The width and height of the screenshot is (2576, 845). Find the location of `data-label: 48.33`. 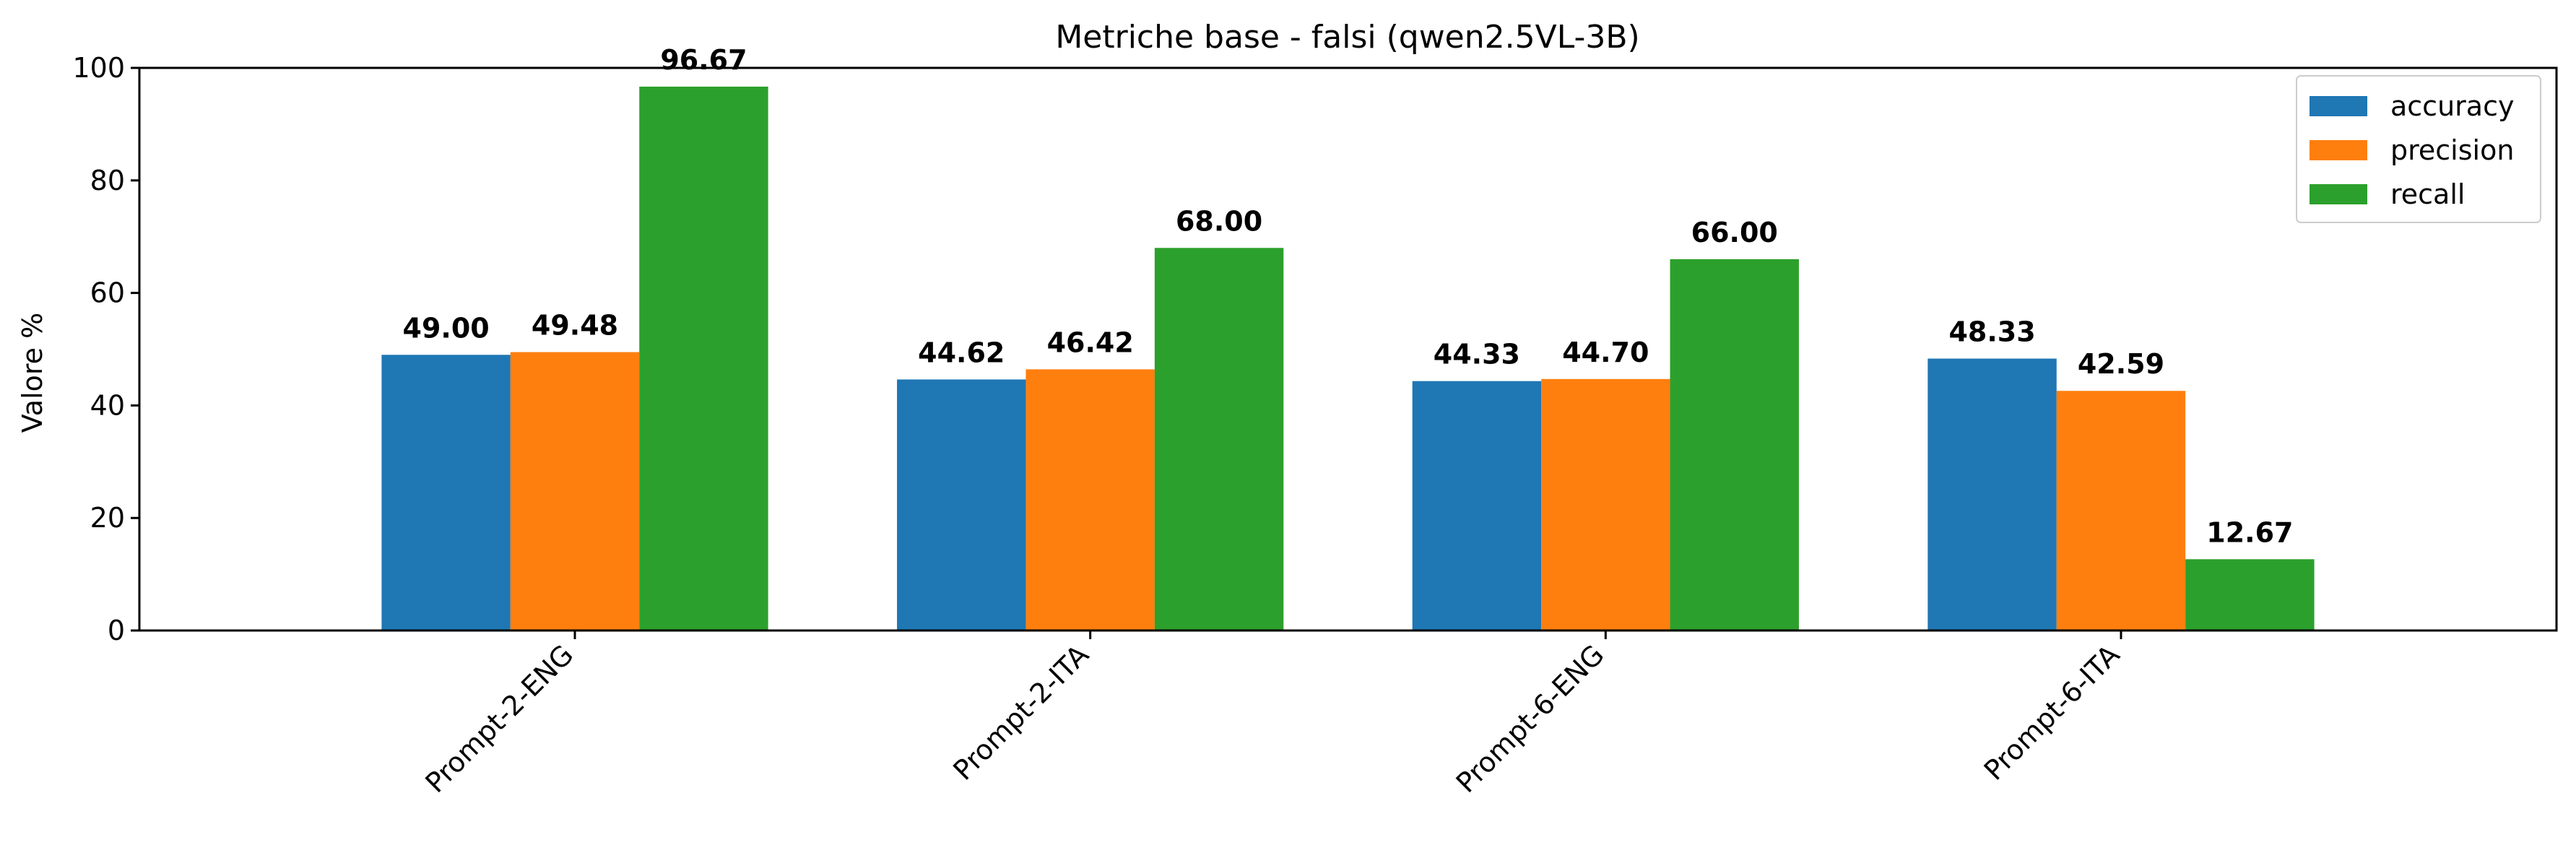

data-label: 48.33 is located at coordinates (1991, 332).